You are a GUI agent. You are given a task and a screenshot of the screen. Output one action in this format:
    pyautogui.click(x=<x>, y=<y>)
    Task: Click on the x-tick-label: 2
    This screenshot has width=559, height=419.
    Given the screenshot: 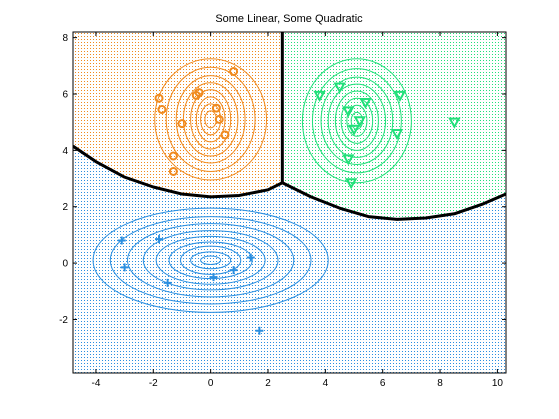 What is the action you would take?
    pyautogui.click(x=268, y=383)
    